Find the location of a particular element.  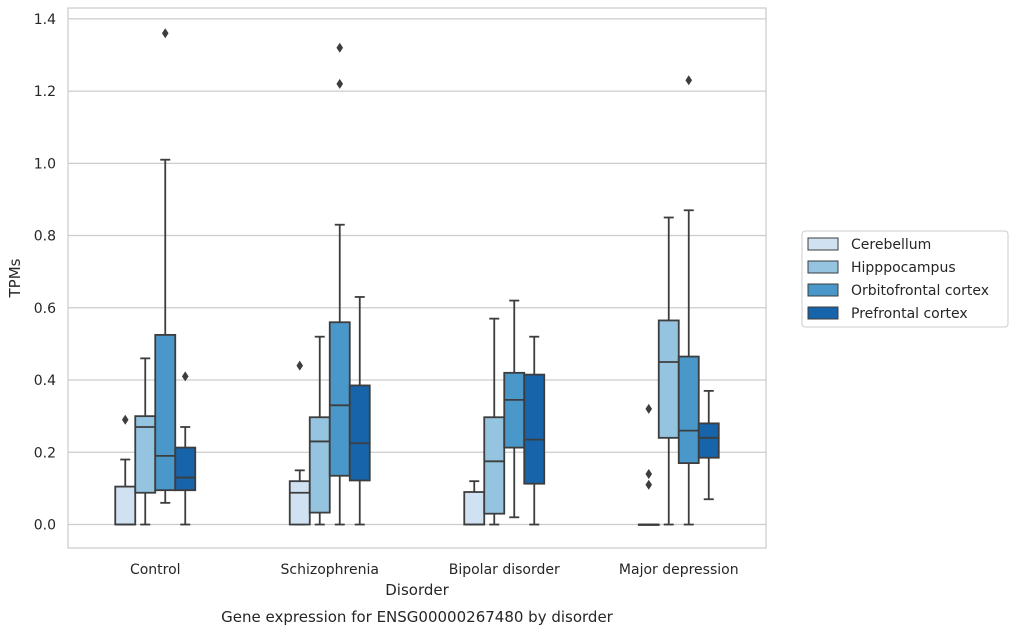

x-tick-label: Bipolar disorder is located at coordinates (504, 570).